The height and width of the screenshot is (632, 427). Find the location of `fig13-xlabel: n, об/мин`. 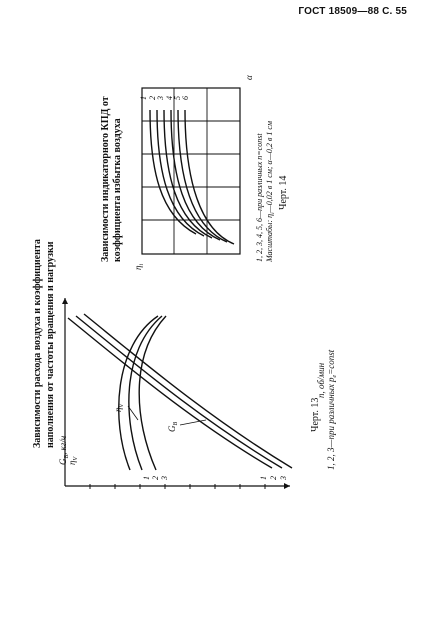

fig13-xlabel: n, об/мин is located at coordinates (321, 380).